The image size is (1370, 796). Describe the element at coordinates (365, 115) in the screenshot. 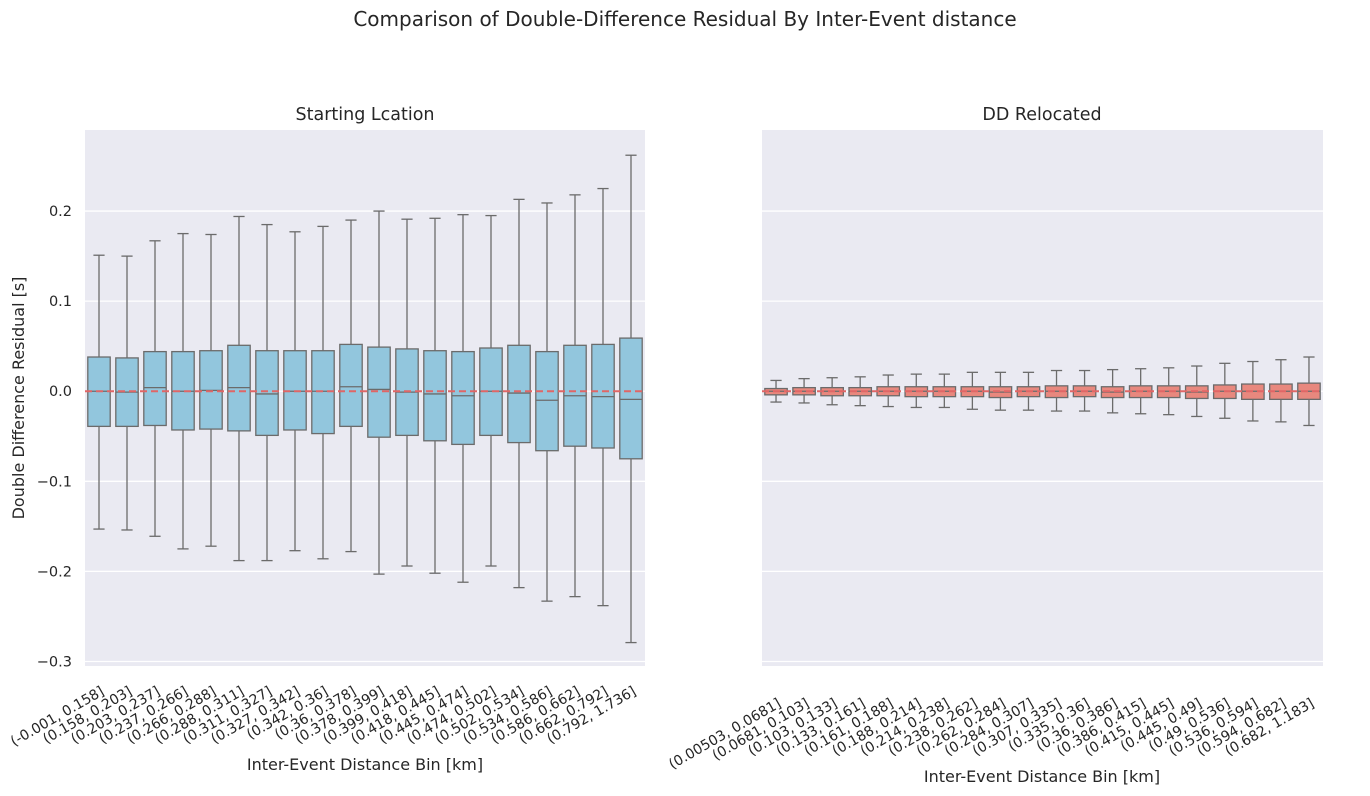

I see `panel-title: Starting Lcation` at that location.